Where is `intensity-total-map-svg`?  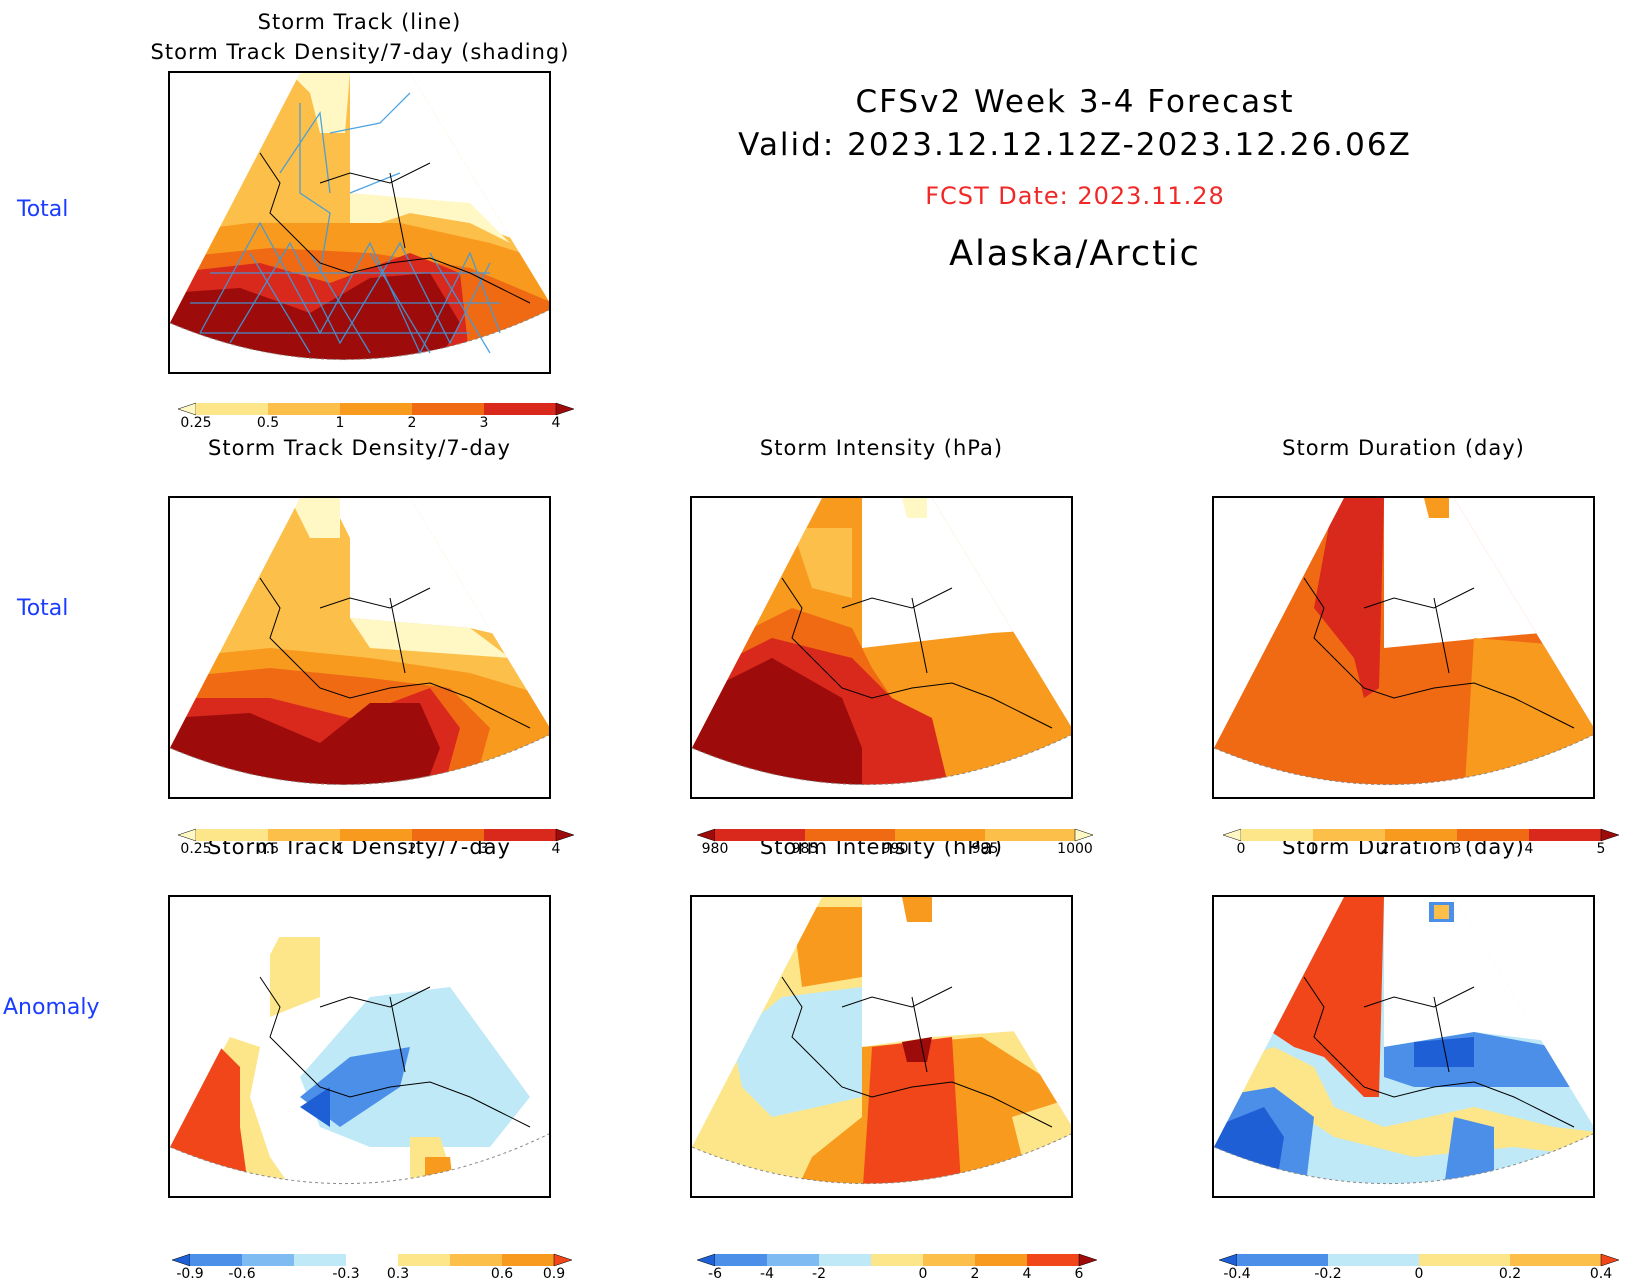
intensity-total-map-svg is located at coordinates (881, 642).